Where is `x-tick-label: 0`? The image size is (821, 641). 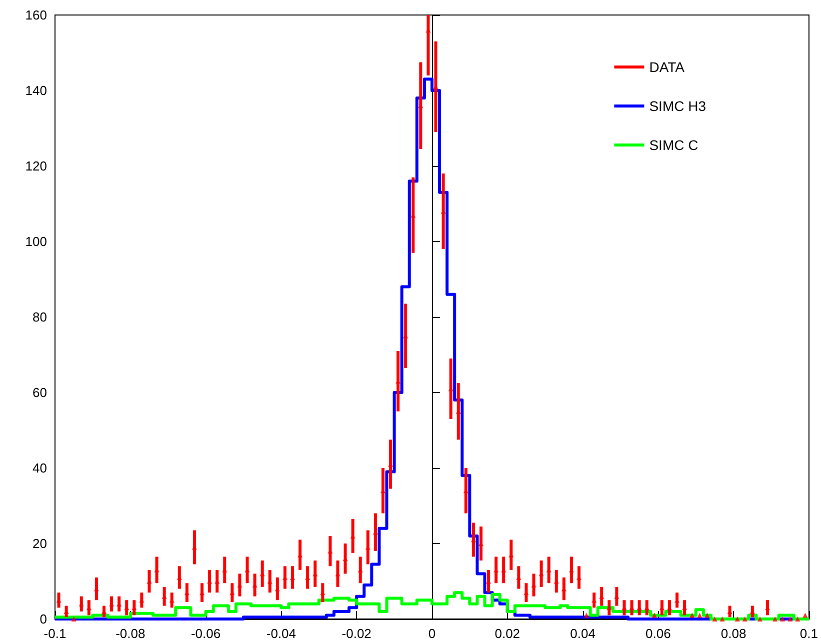
x-tick-label: 0 is located at coordinates (432, 633).